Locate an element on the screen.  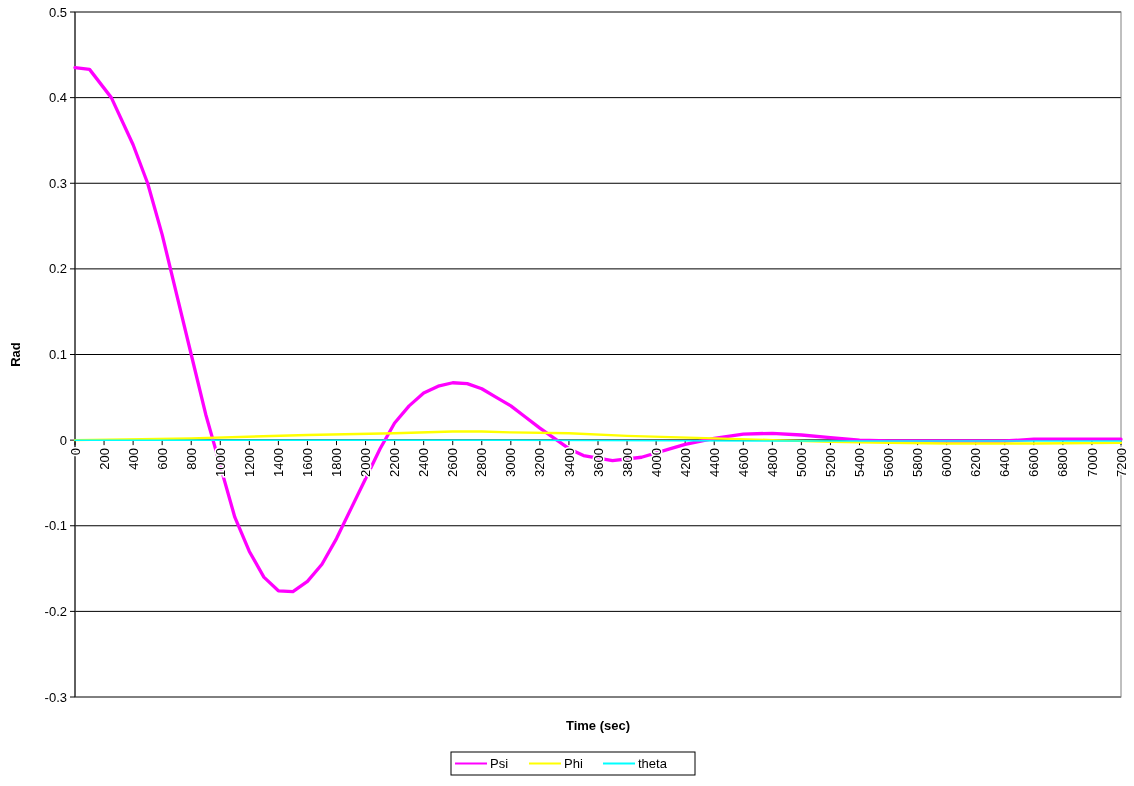
x-tick-label: 3400 is located at coordinates (569, 463).